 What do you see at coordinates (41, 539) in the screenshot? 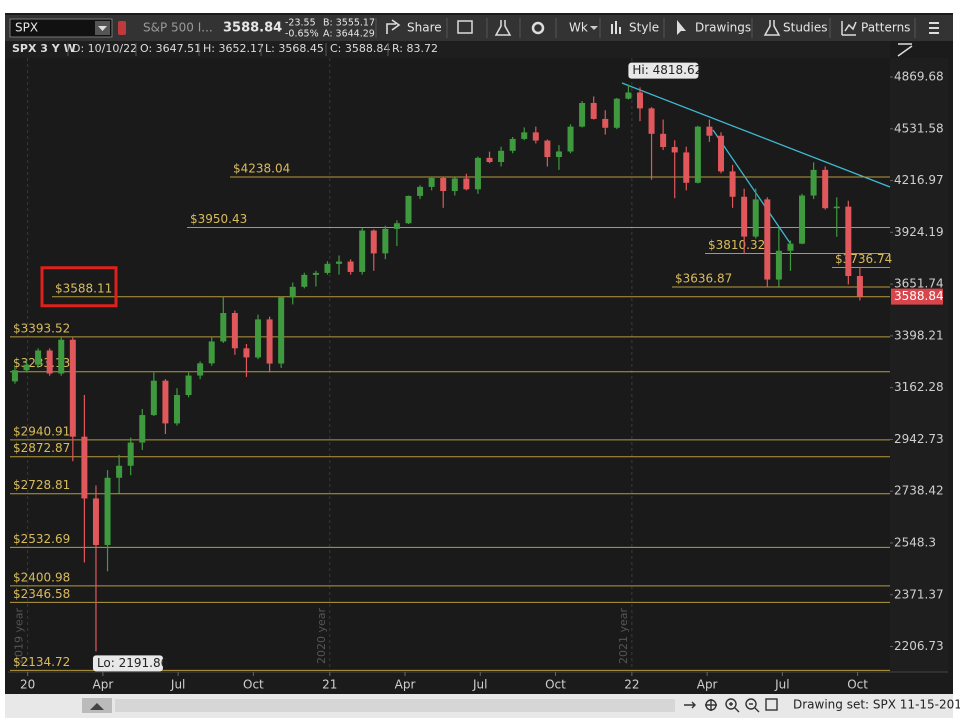
I see `price-level-label: $2532.69` at bounding box center [41, 539].